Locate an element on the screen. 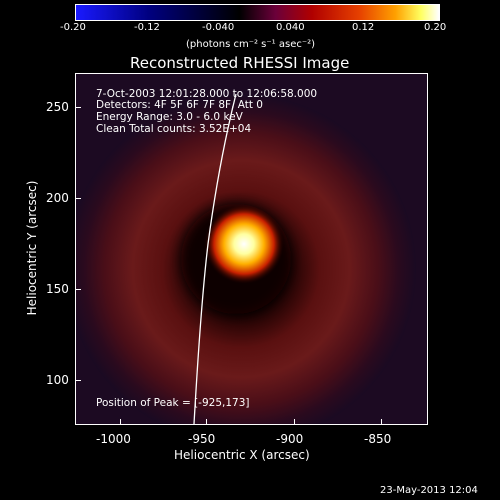  solar-limb-line is located at coordinates (215, 258).